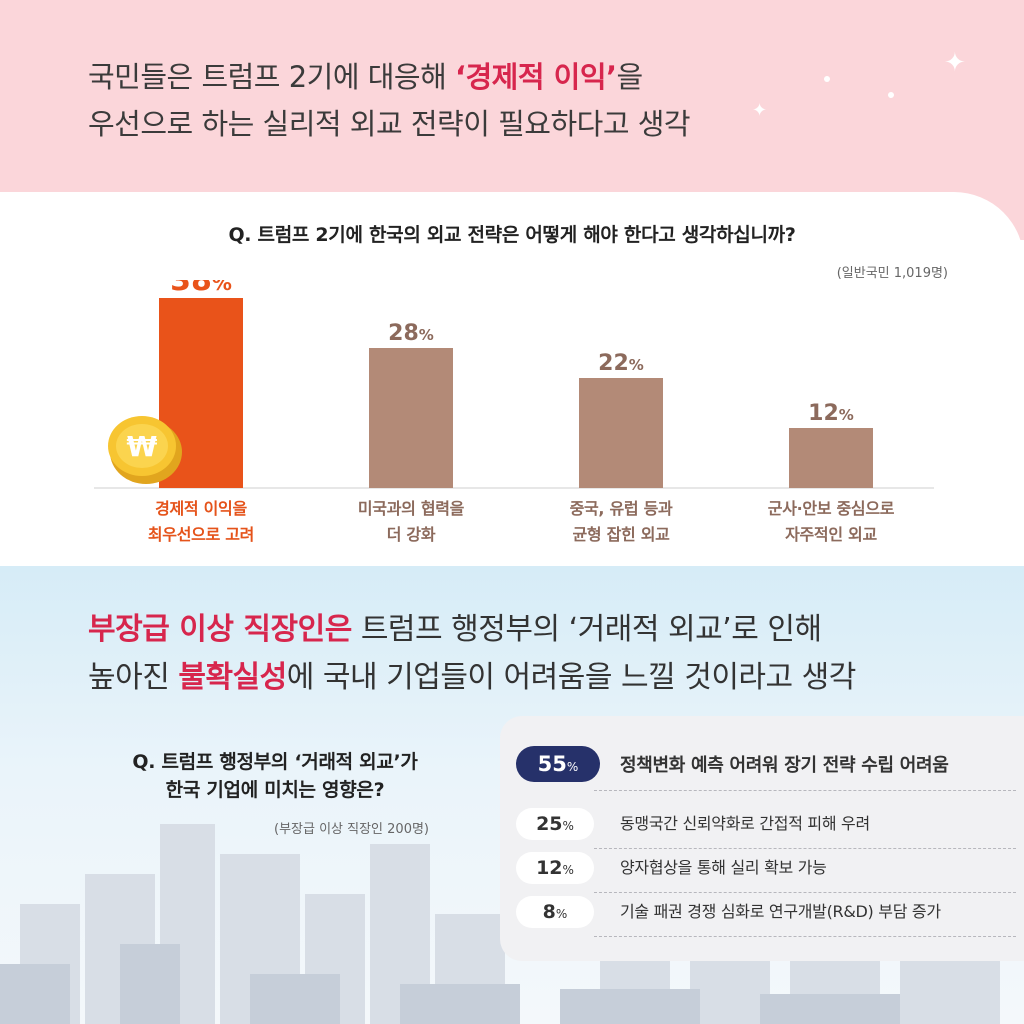  Describe the element at coordinates (275, 776) in the screenshot. I see `survey-2-question: Q. 트럼프 행정부의 ‘거래적 외교’가 한국 기업에 미치는 영향은?` at that location.